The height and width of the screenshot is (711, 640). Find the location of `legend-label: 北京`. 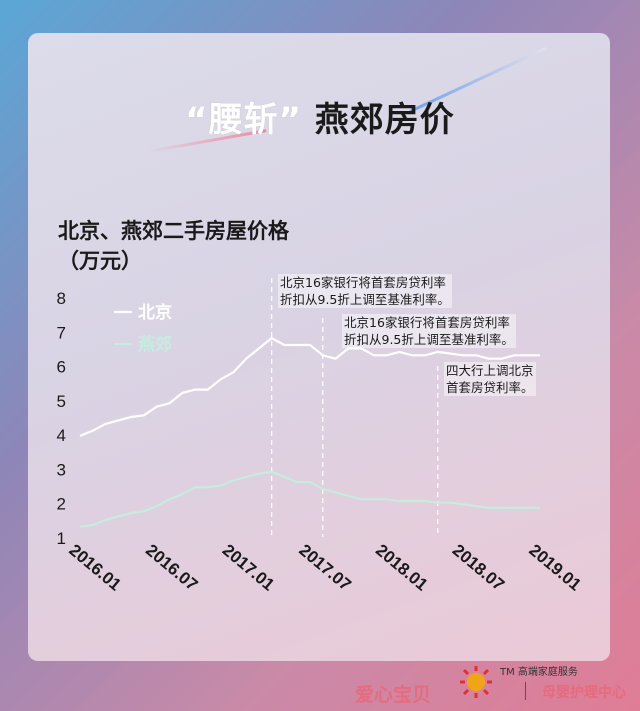

legend-label: 北京 is located at coordinates (155, 312).